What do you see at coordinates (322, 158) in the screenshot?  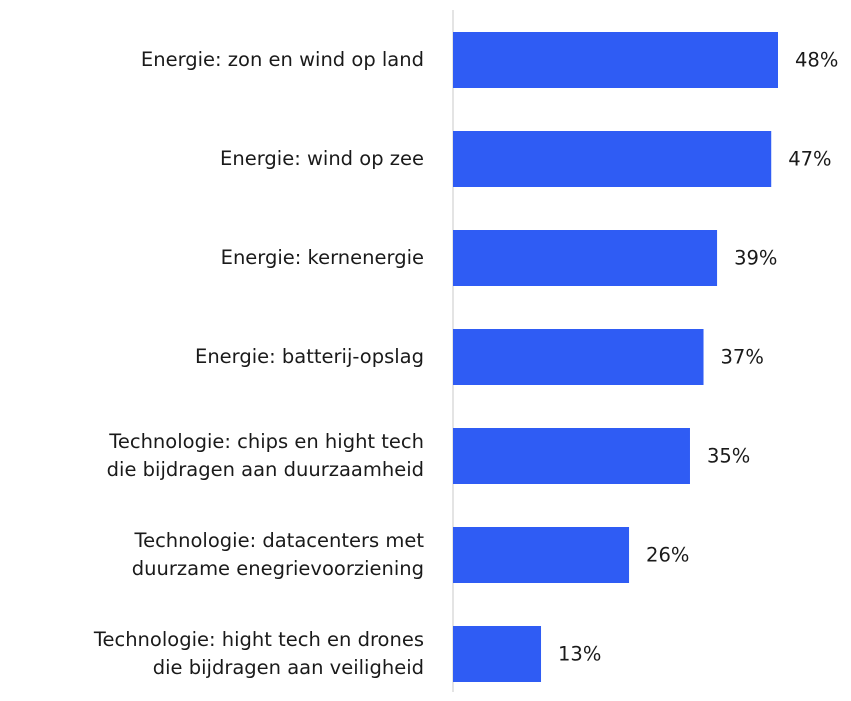 I see `category-label: Energie: wind op zee` at bounding box center [322, 158].